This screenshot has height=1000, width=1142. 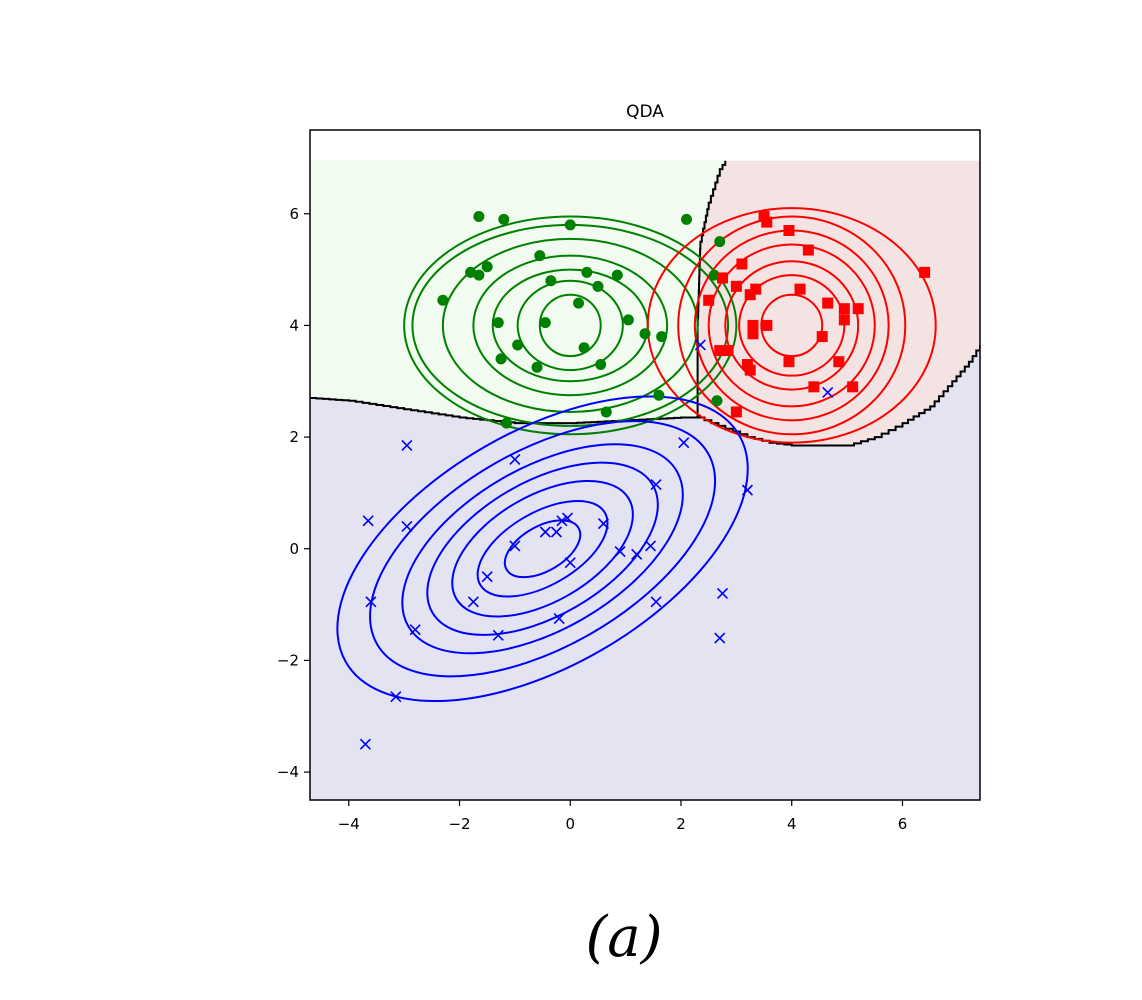 What do you see at coordinates (293, 493) in the screenshot?
I see `y-axis: −4 −2 0 2 4 6` at bounding box center [293, 493].